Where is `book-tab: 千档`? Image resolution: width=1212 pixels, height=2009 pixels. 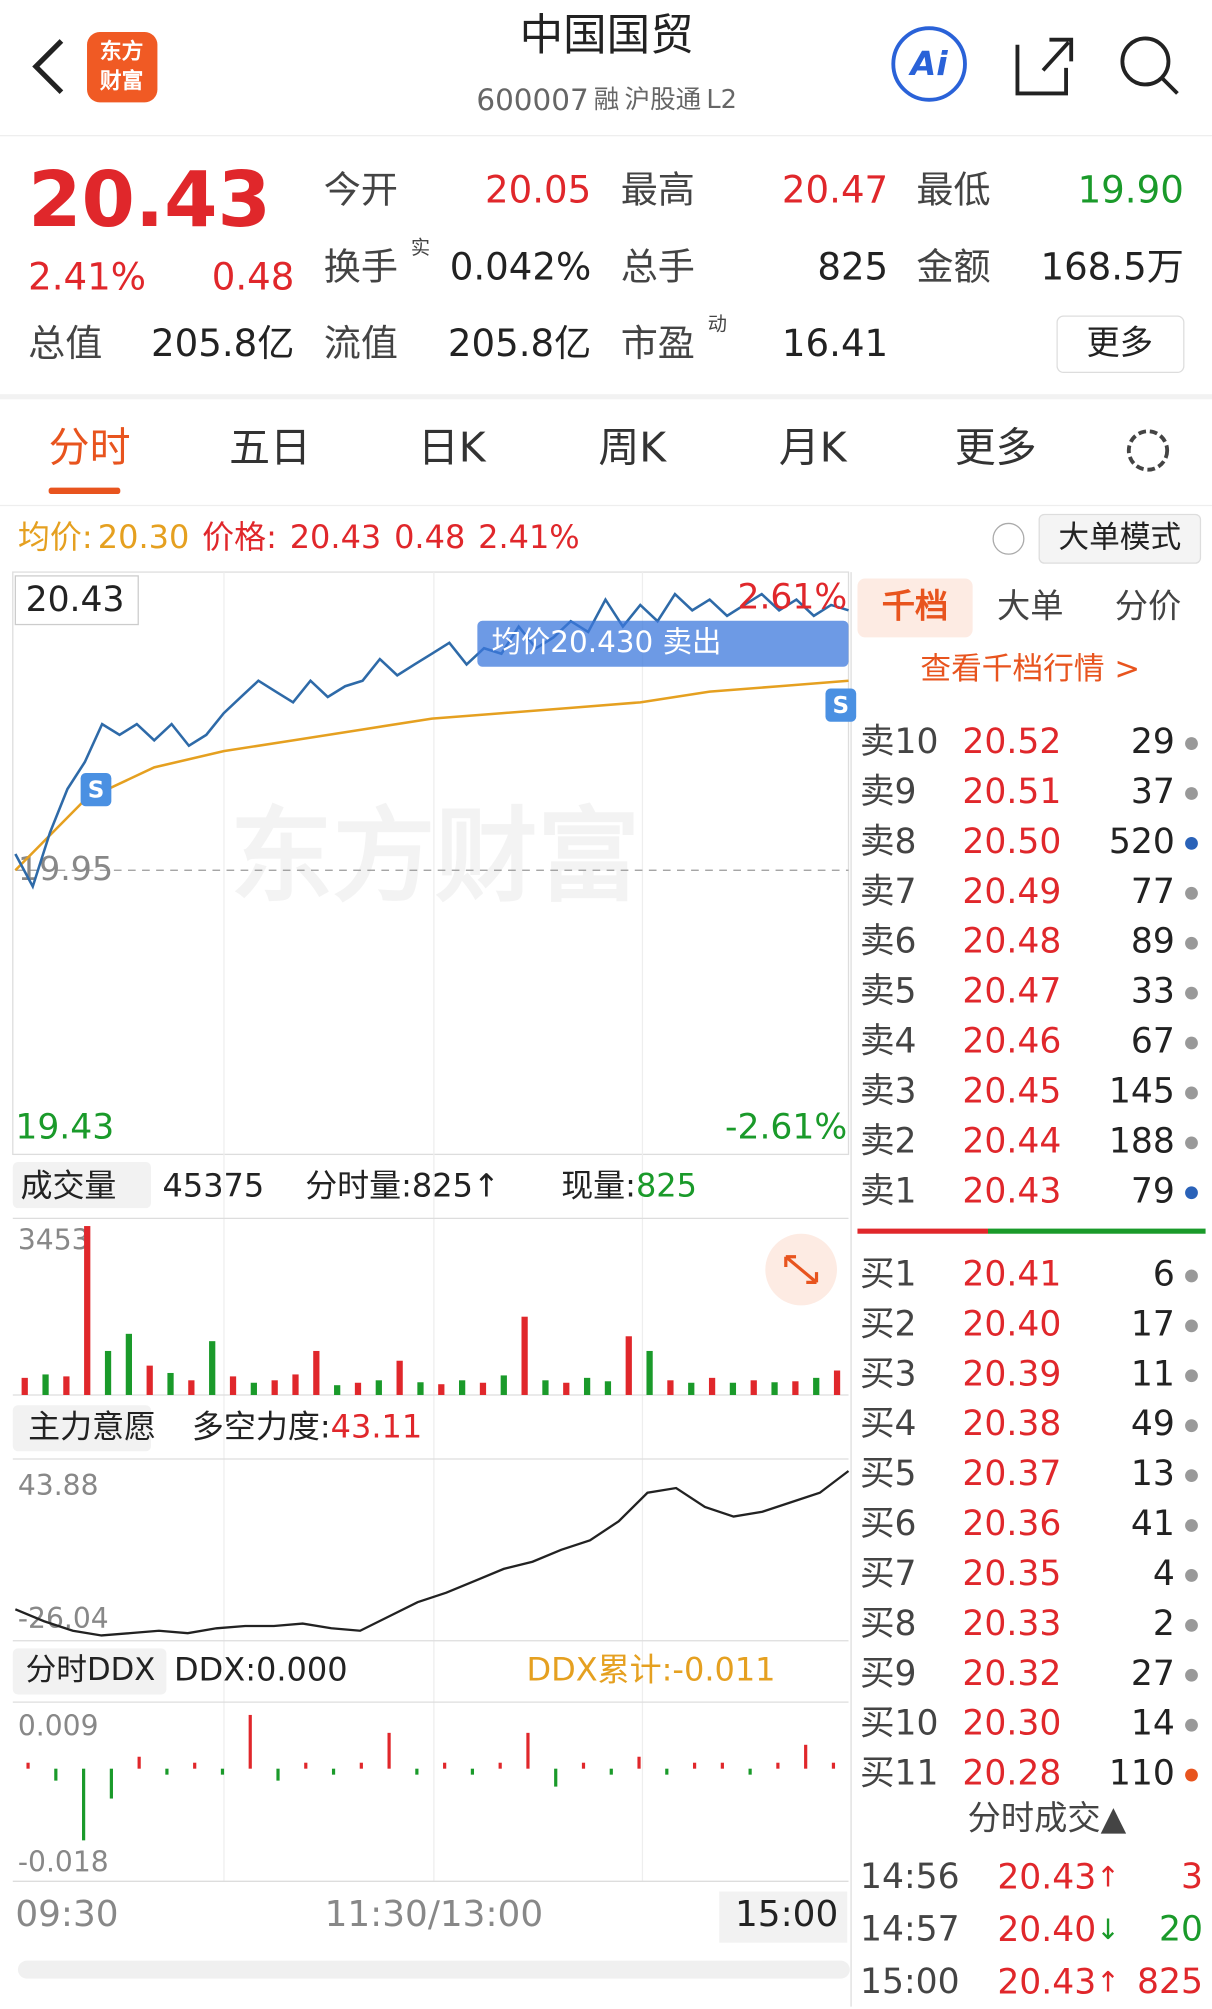
book-tab: 千档 is located at coordinates (915, 605).